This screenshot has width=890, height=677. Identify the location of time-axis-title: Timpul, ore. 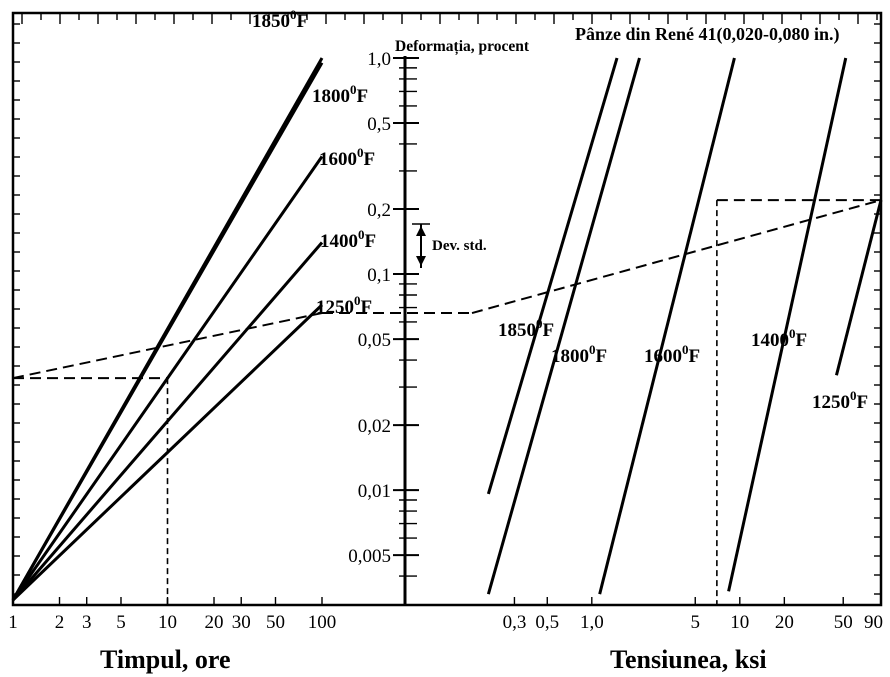
(165, 659).